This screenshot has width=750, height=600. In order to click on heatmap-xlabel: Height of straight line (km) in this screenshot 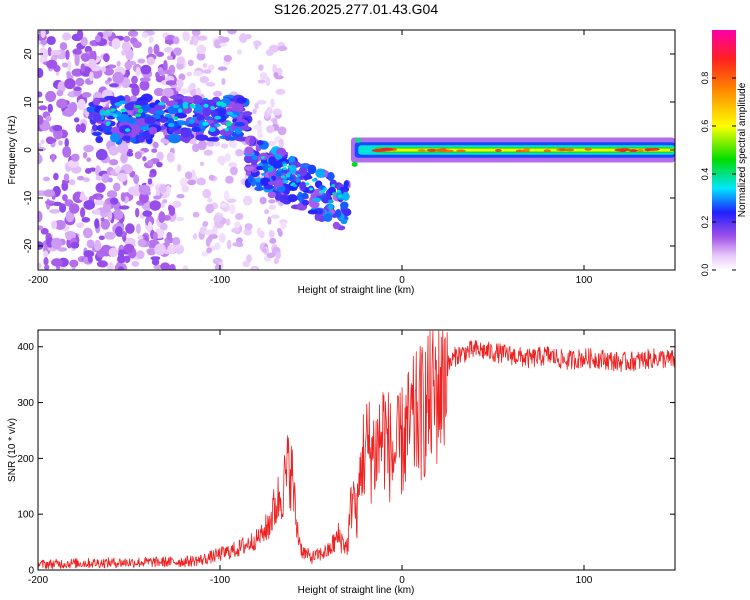, I will do `click(356, 290)`.